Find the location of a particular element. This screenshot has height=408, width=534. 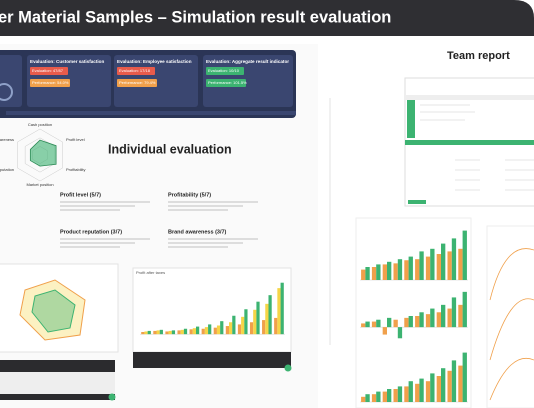

team-lines-card is located at coordinates (510, 316).